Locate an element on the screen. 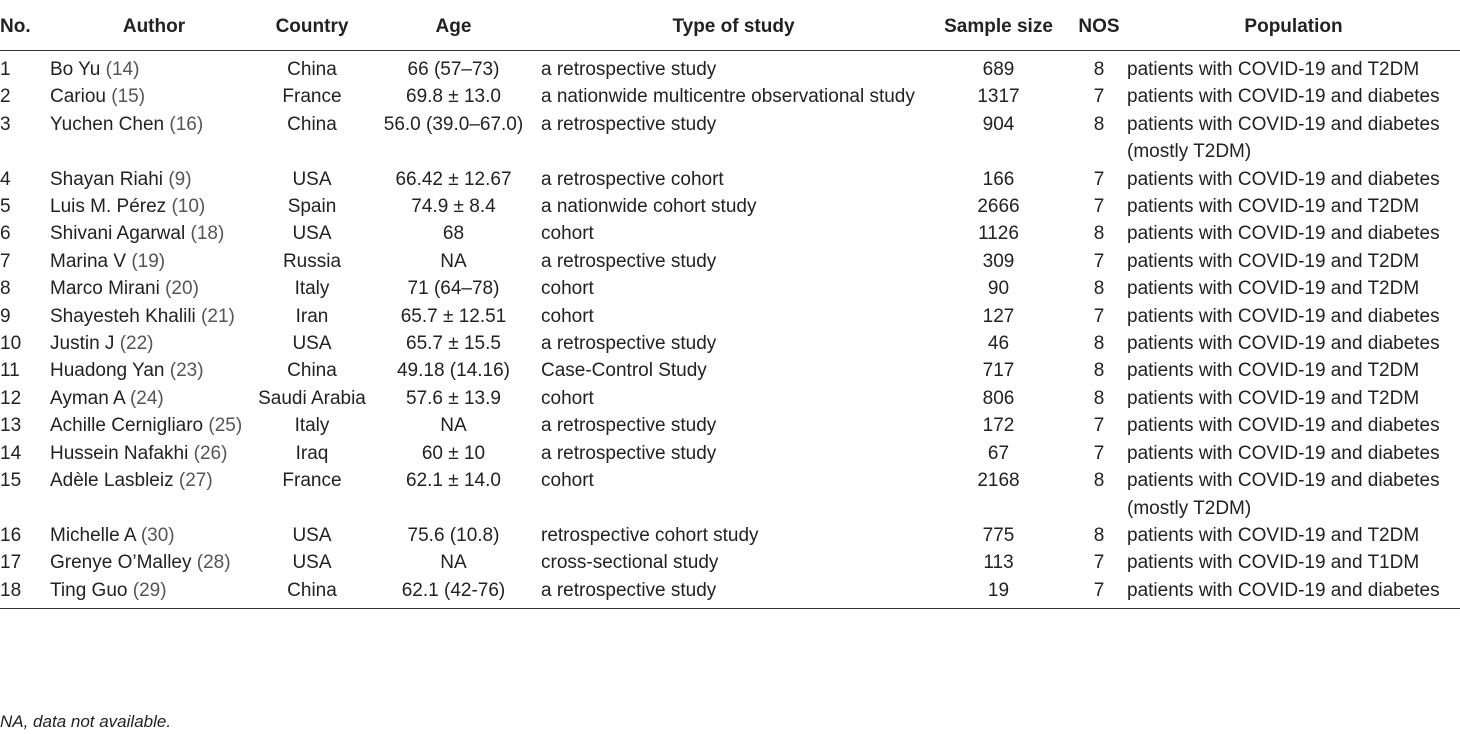 This screenshot has width=1460, height=734. reference-link: (14) is located at coordinates (122, 69).